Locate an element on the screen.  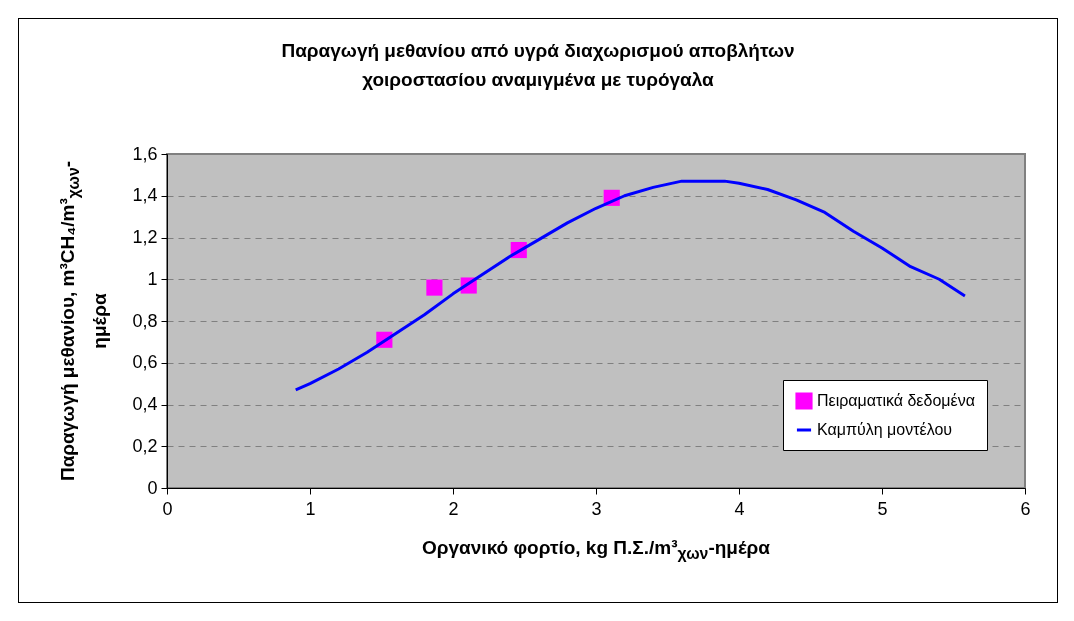
y-tick-label: 0 is located at coordinates (152, 487).